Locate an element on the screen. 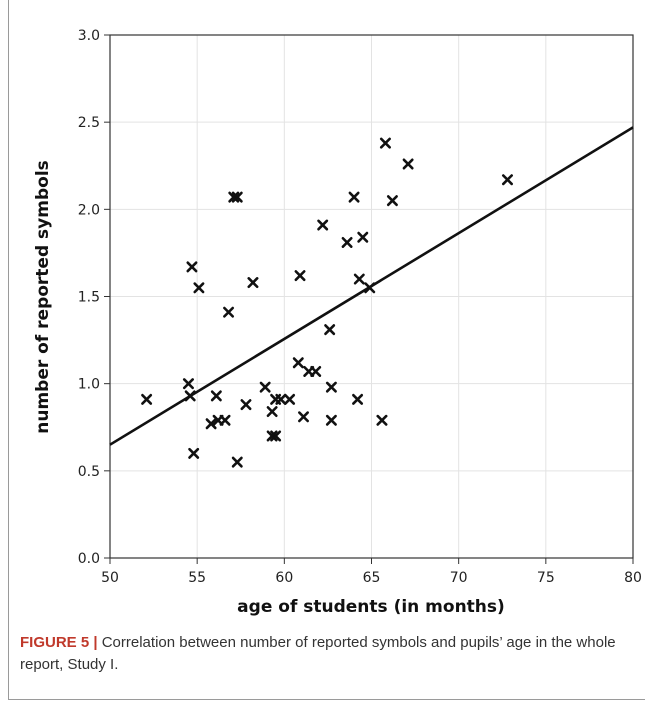 This screenshot has width=657, height=714. x-tick-label: 65 is located at coordinates (372, 578).